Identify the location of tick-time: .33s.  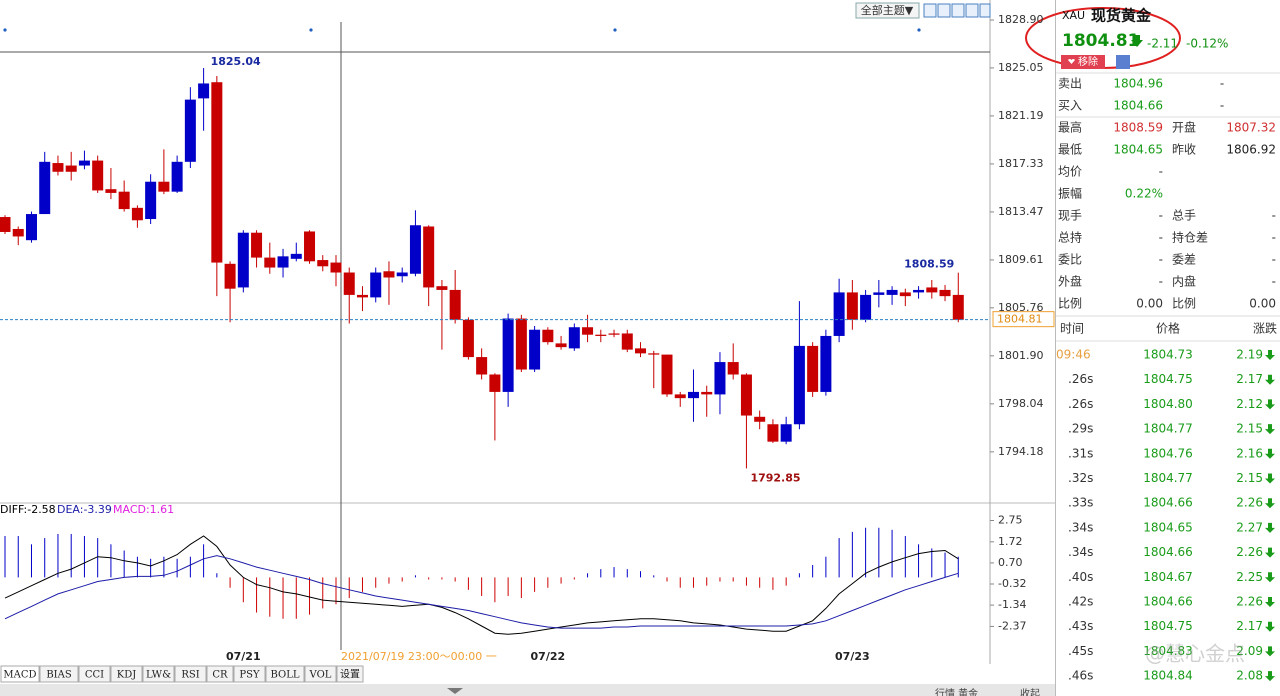
(1080, 503).